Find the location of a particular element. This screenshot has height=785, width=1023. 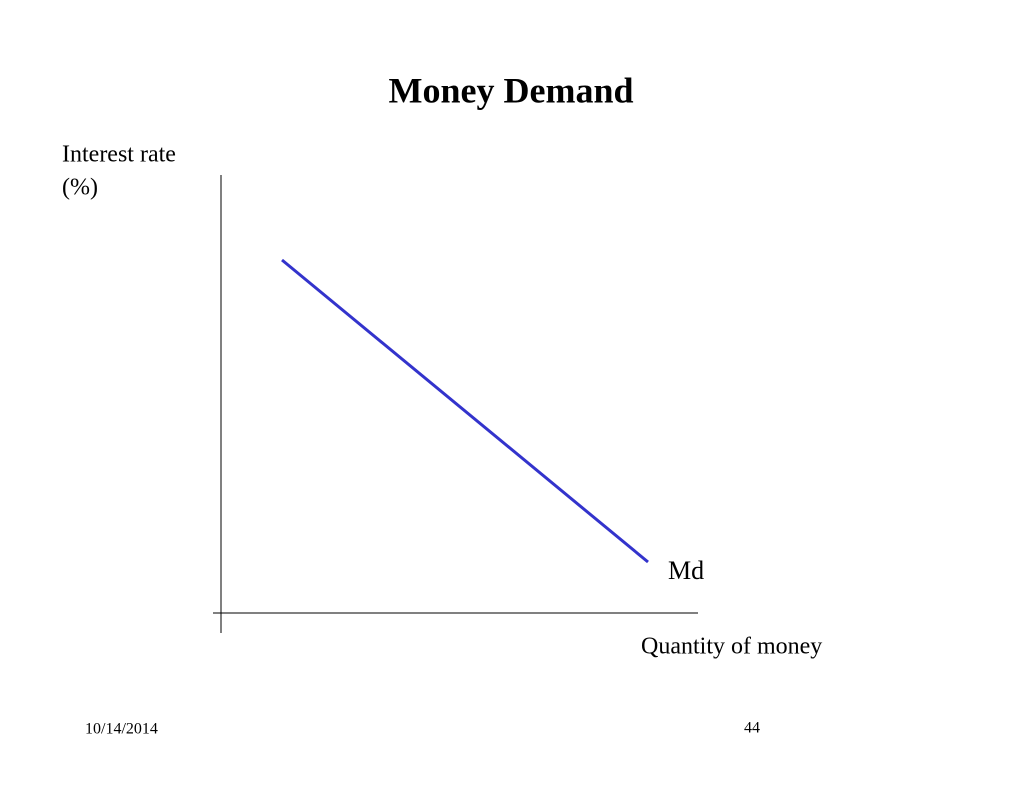

y-axis-label: Interest rate is located at coordinates (119, 155).